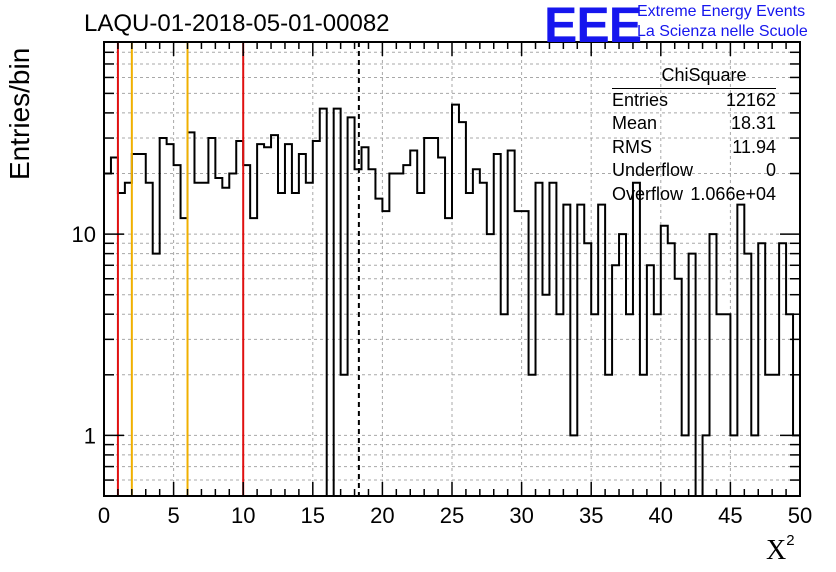 This screenshot has width=836, height=572. I want to click on stats-label: Entries, so click(640, 99).